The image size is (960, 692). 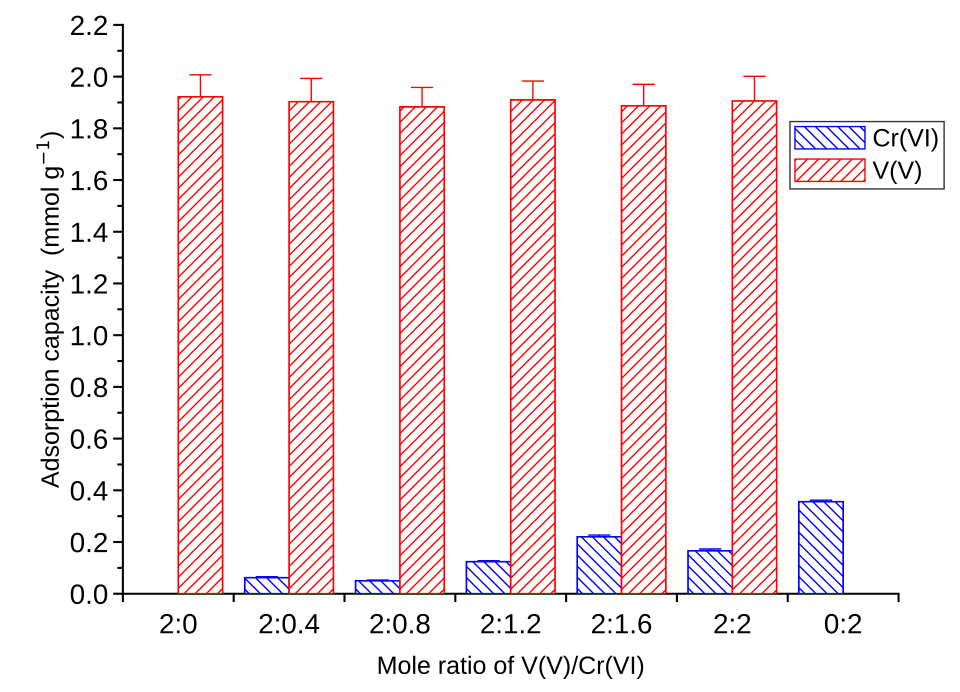 What do you see at coordinates (89, 77) in the screenshot?
I see `y-tick-label: 2.0` at bounding box center [89, 77].